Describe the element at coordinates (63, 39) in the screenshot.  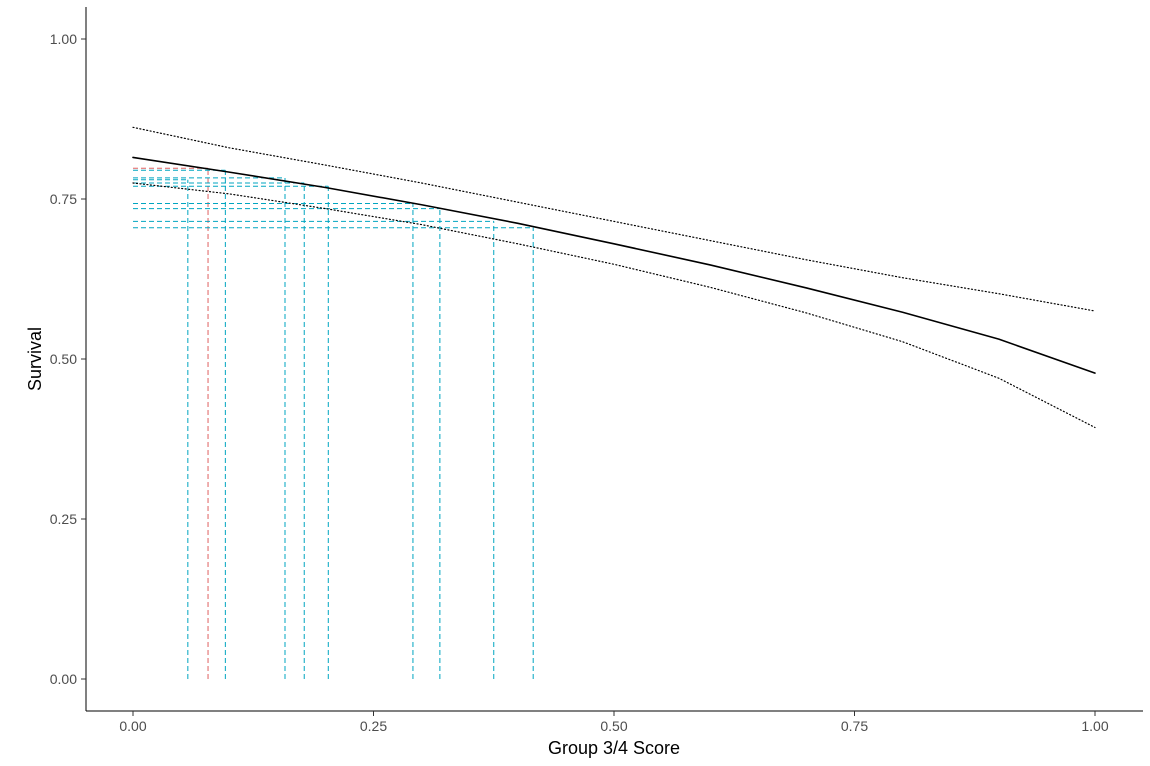
I see `y-tick-label: 1.00` at that location.